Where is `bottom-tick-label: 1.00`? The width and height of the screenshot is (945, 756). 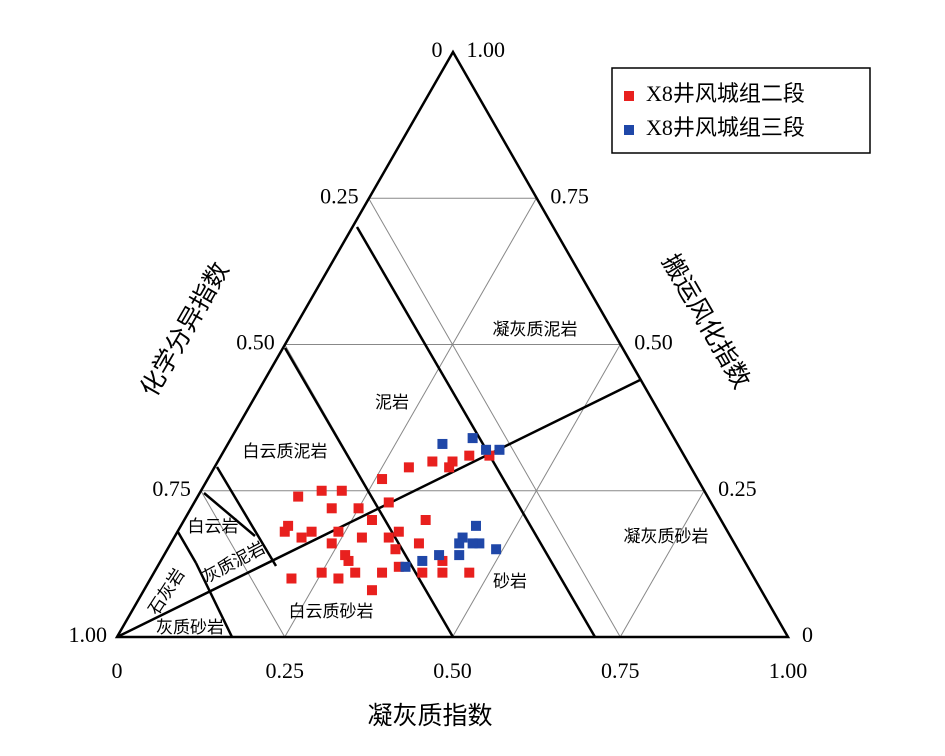 bottom-tick-label: 1.00 is located at coordinates (788, 670).